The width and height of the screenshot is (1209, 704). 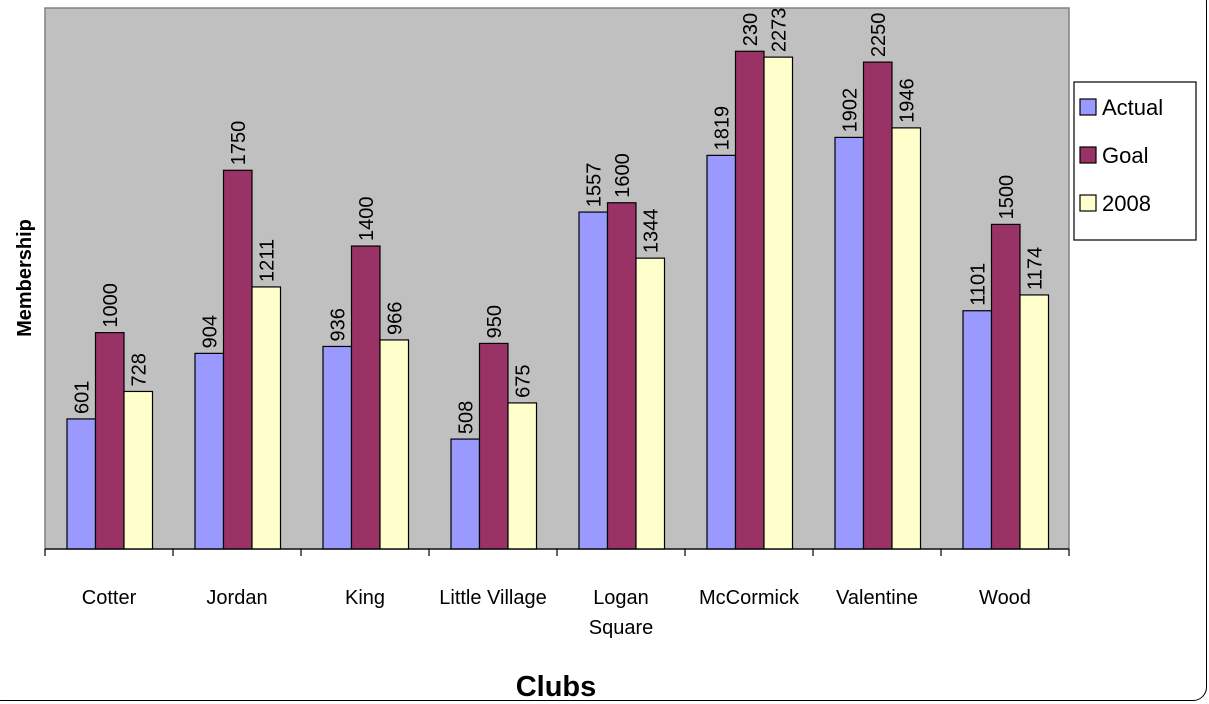 What do you see at coordinates (978, 284) in the screenshot?
I see `data-label: 1101` at bounding box center [978, 284].